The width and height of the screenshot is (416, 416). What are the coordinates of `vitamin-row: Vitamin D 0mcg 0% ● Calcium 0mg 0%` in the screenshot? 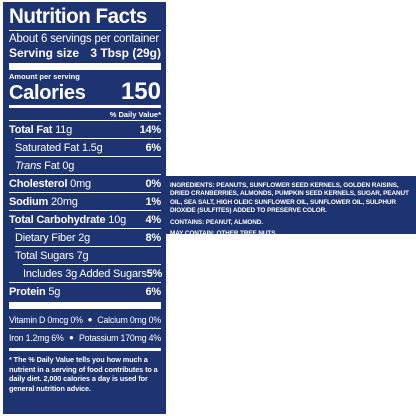 It's located at (85, 319).